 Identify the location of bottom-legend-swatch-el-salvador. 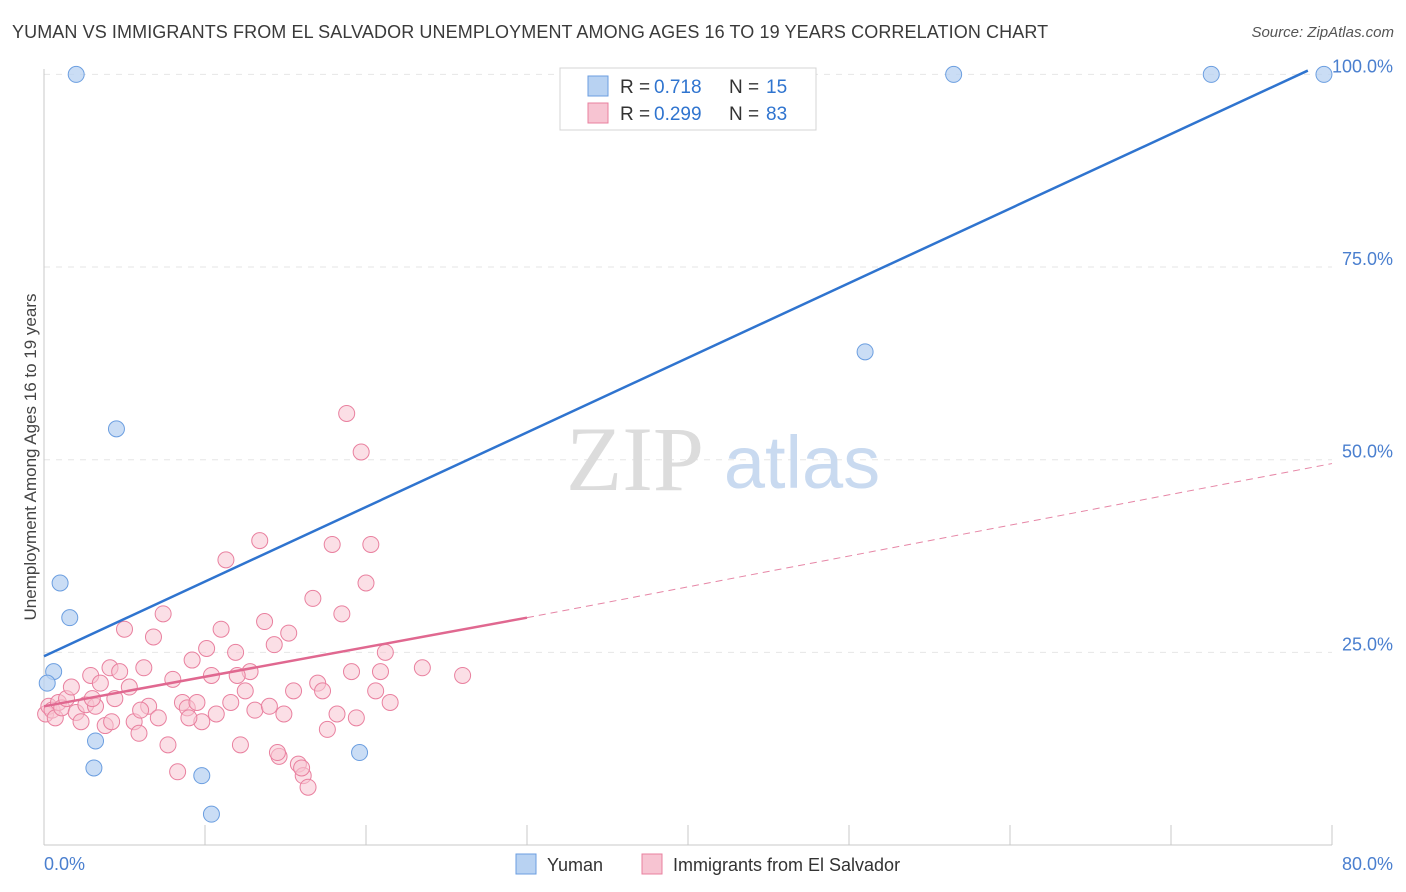
(652, 864).